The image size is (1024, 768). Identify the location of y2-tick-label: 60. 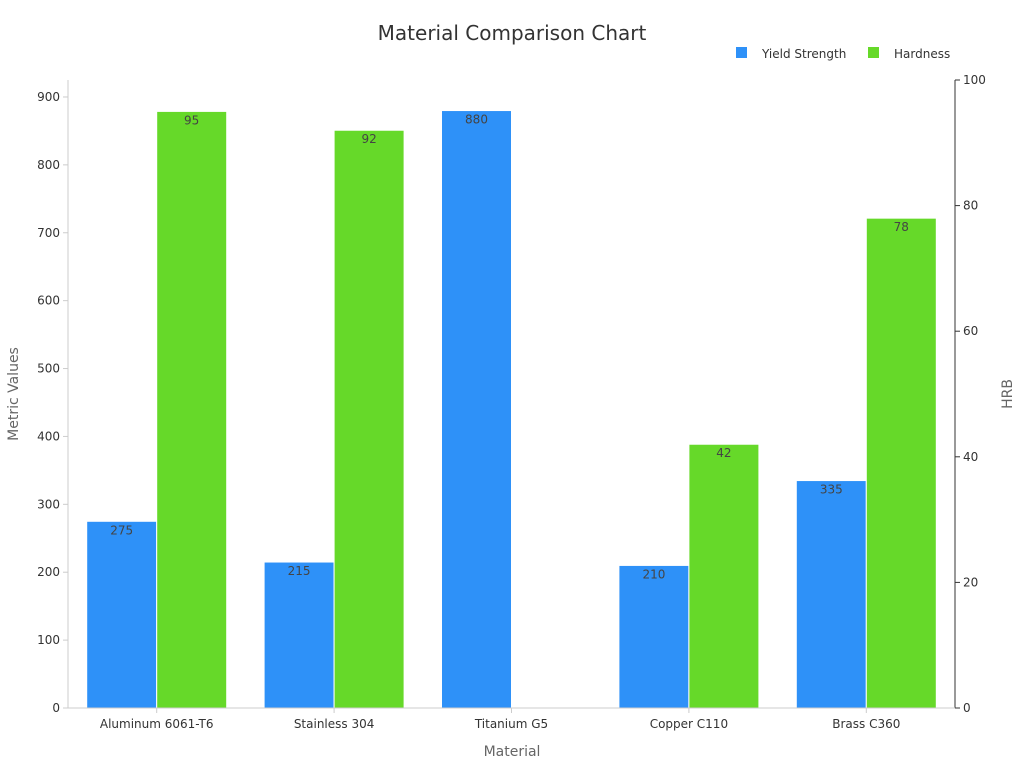
(970, 331).